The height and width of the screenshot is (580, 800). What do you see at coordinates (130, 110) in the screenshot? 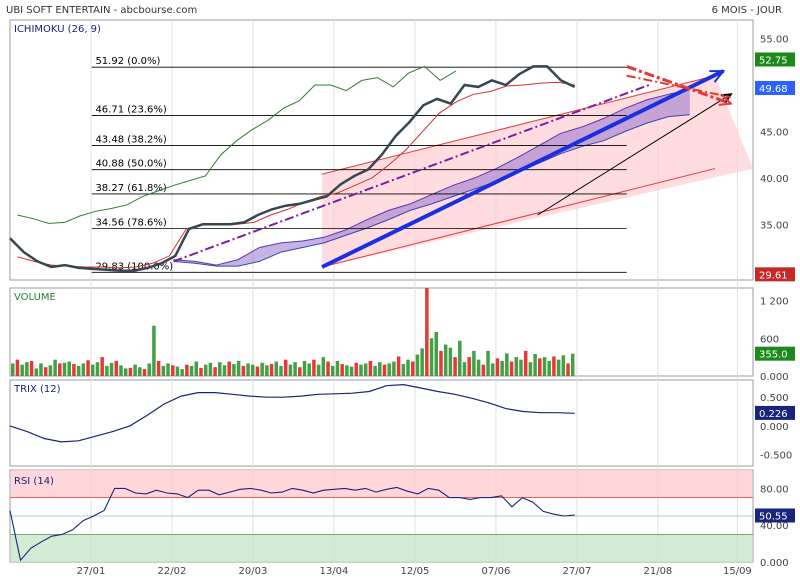
I see `fibonacci-label: 46.71 (23.6%)` at bounding box center [130, 110].